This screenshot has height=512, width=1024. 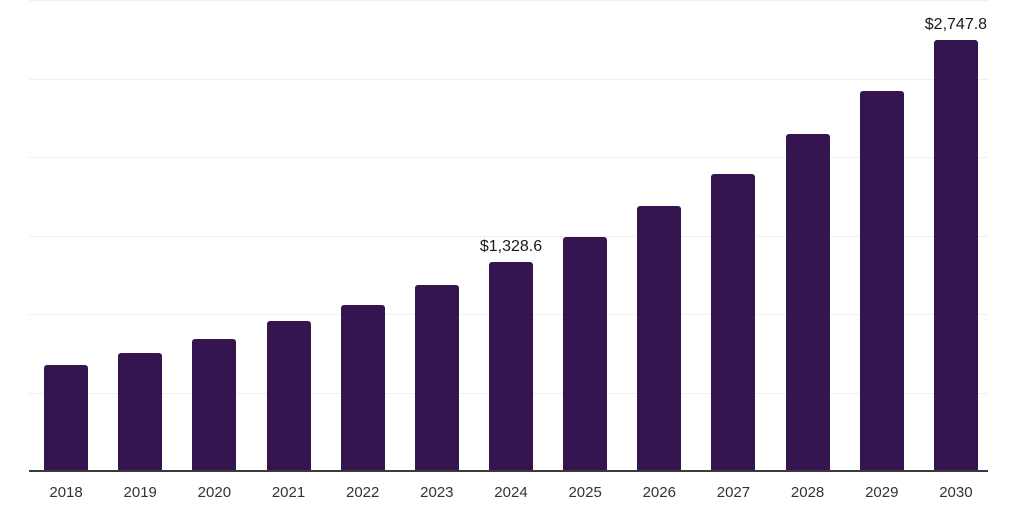 What do you see at coordinates (214, 404) in the screenshot?
I see `bar-2020` at bounding box center [214, 404].